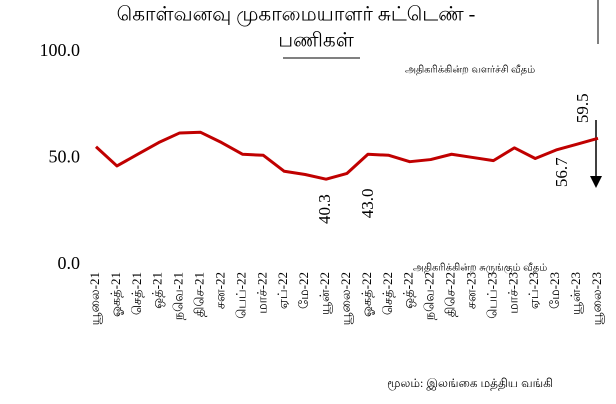 The height and width of the screenshot is (404, 616). Describe the element at coordinates (199, 294) in the screenshot. I see `x-tick-label: திசெ-21` at that location.